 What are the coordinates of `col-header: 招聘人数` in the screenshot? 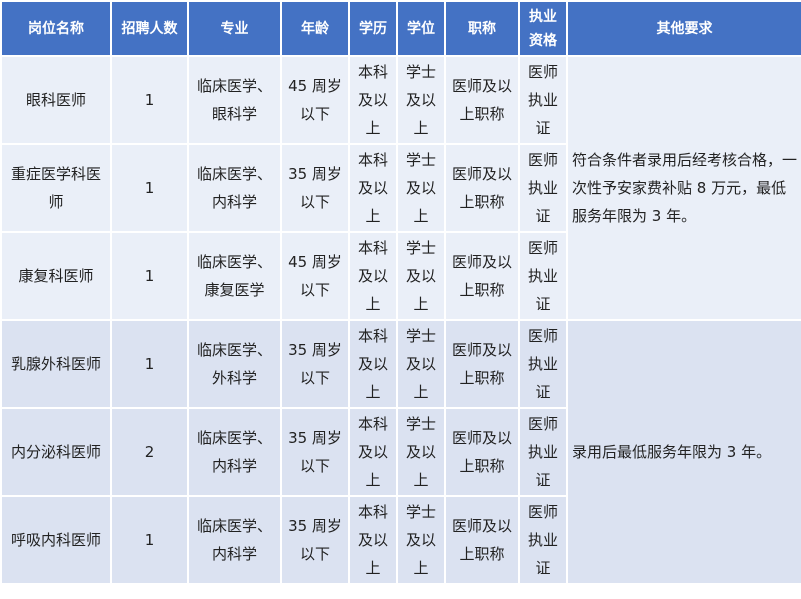 It's located at (149, 28).